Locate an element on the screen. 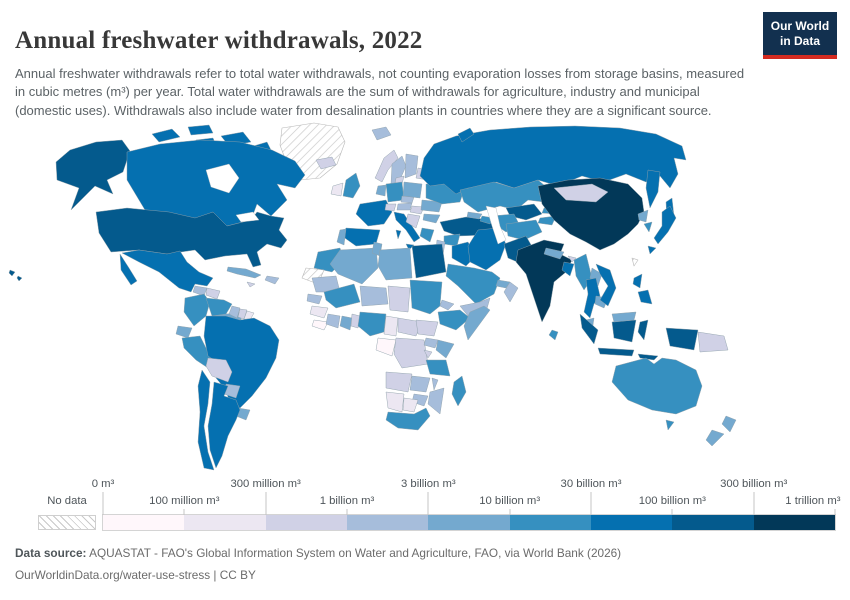 The image size is (850, 600). country-hungary is located at coordinates (417, 210).